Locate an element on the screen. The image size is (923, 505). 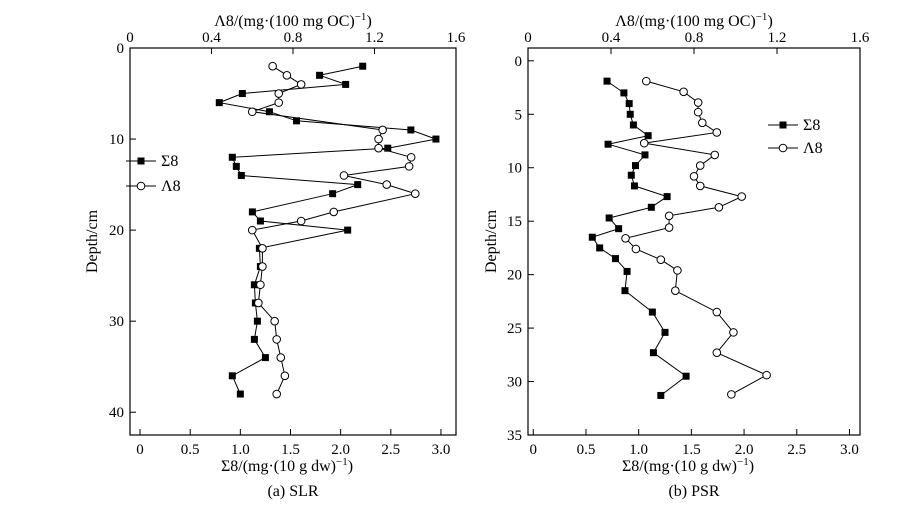
y-tick-label: 5 is located at coordinates (519, 115).